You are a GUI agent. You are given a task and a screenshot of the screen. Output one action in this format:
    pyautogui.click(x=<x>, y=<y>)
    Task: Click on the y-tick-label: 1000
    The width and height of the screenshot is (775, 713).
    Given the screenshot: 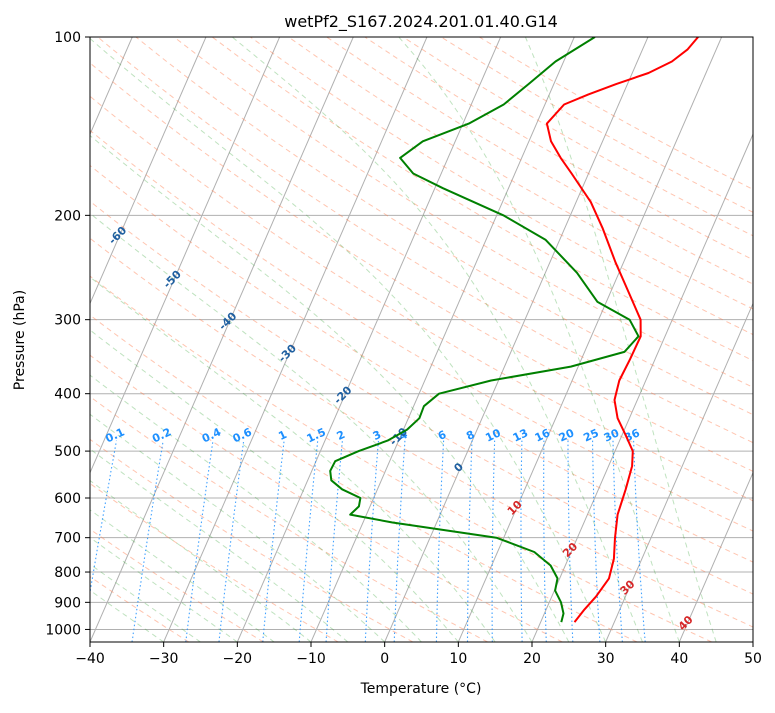 What is the action you would take?
    pyautogui.click(x=63, y=630)
    